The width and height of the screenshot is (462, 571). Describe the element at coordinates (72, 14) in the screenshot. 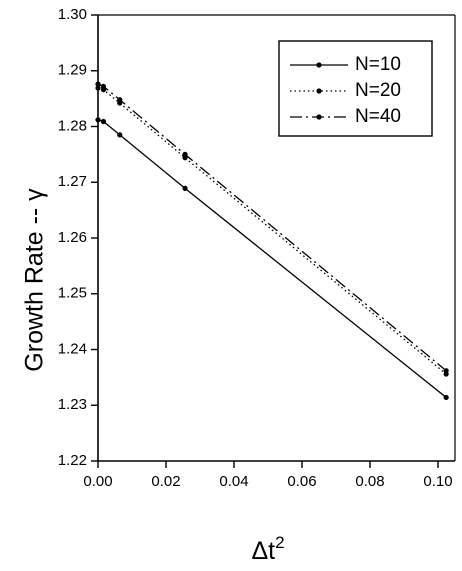

I see `y-tick-label: 1.30` at that location.